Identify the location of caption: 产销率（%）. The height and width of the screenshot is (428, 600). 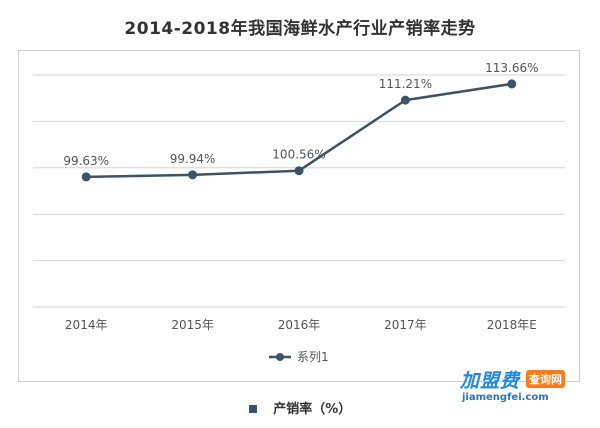
(300, 407).